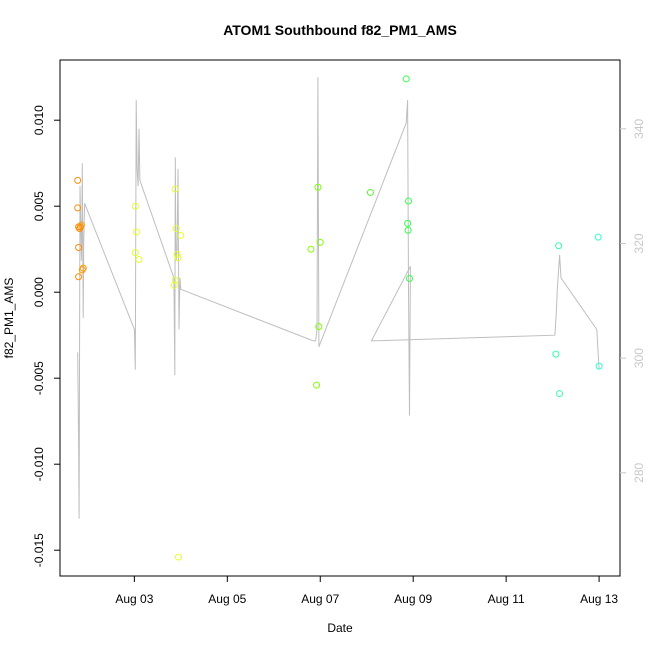 This screenshot has width=650, height=650. Describe the element at coordinates (39, 206) in the screenshot. I see `y-tick-label: 0.005` at that location.